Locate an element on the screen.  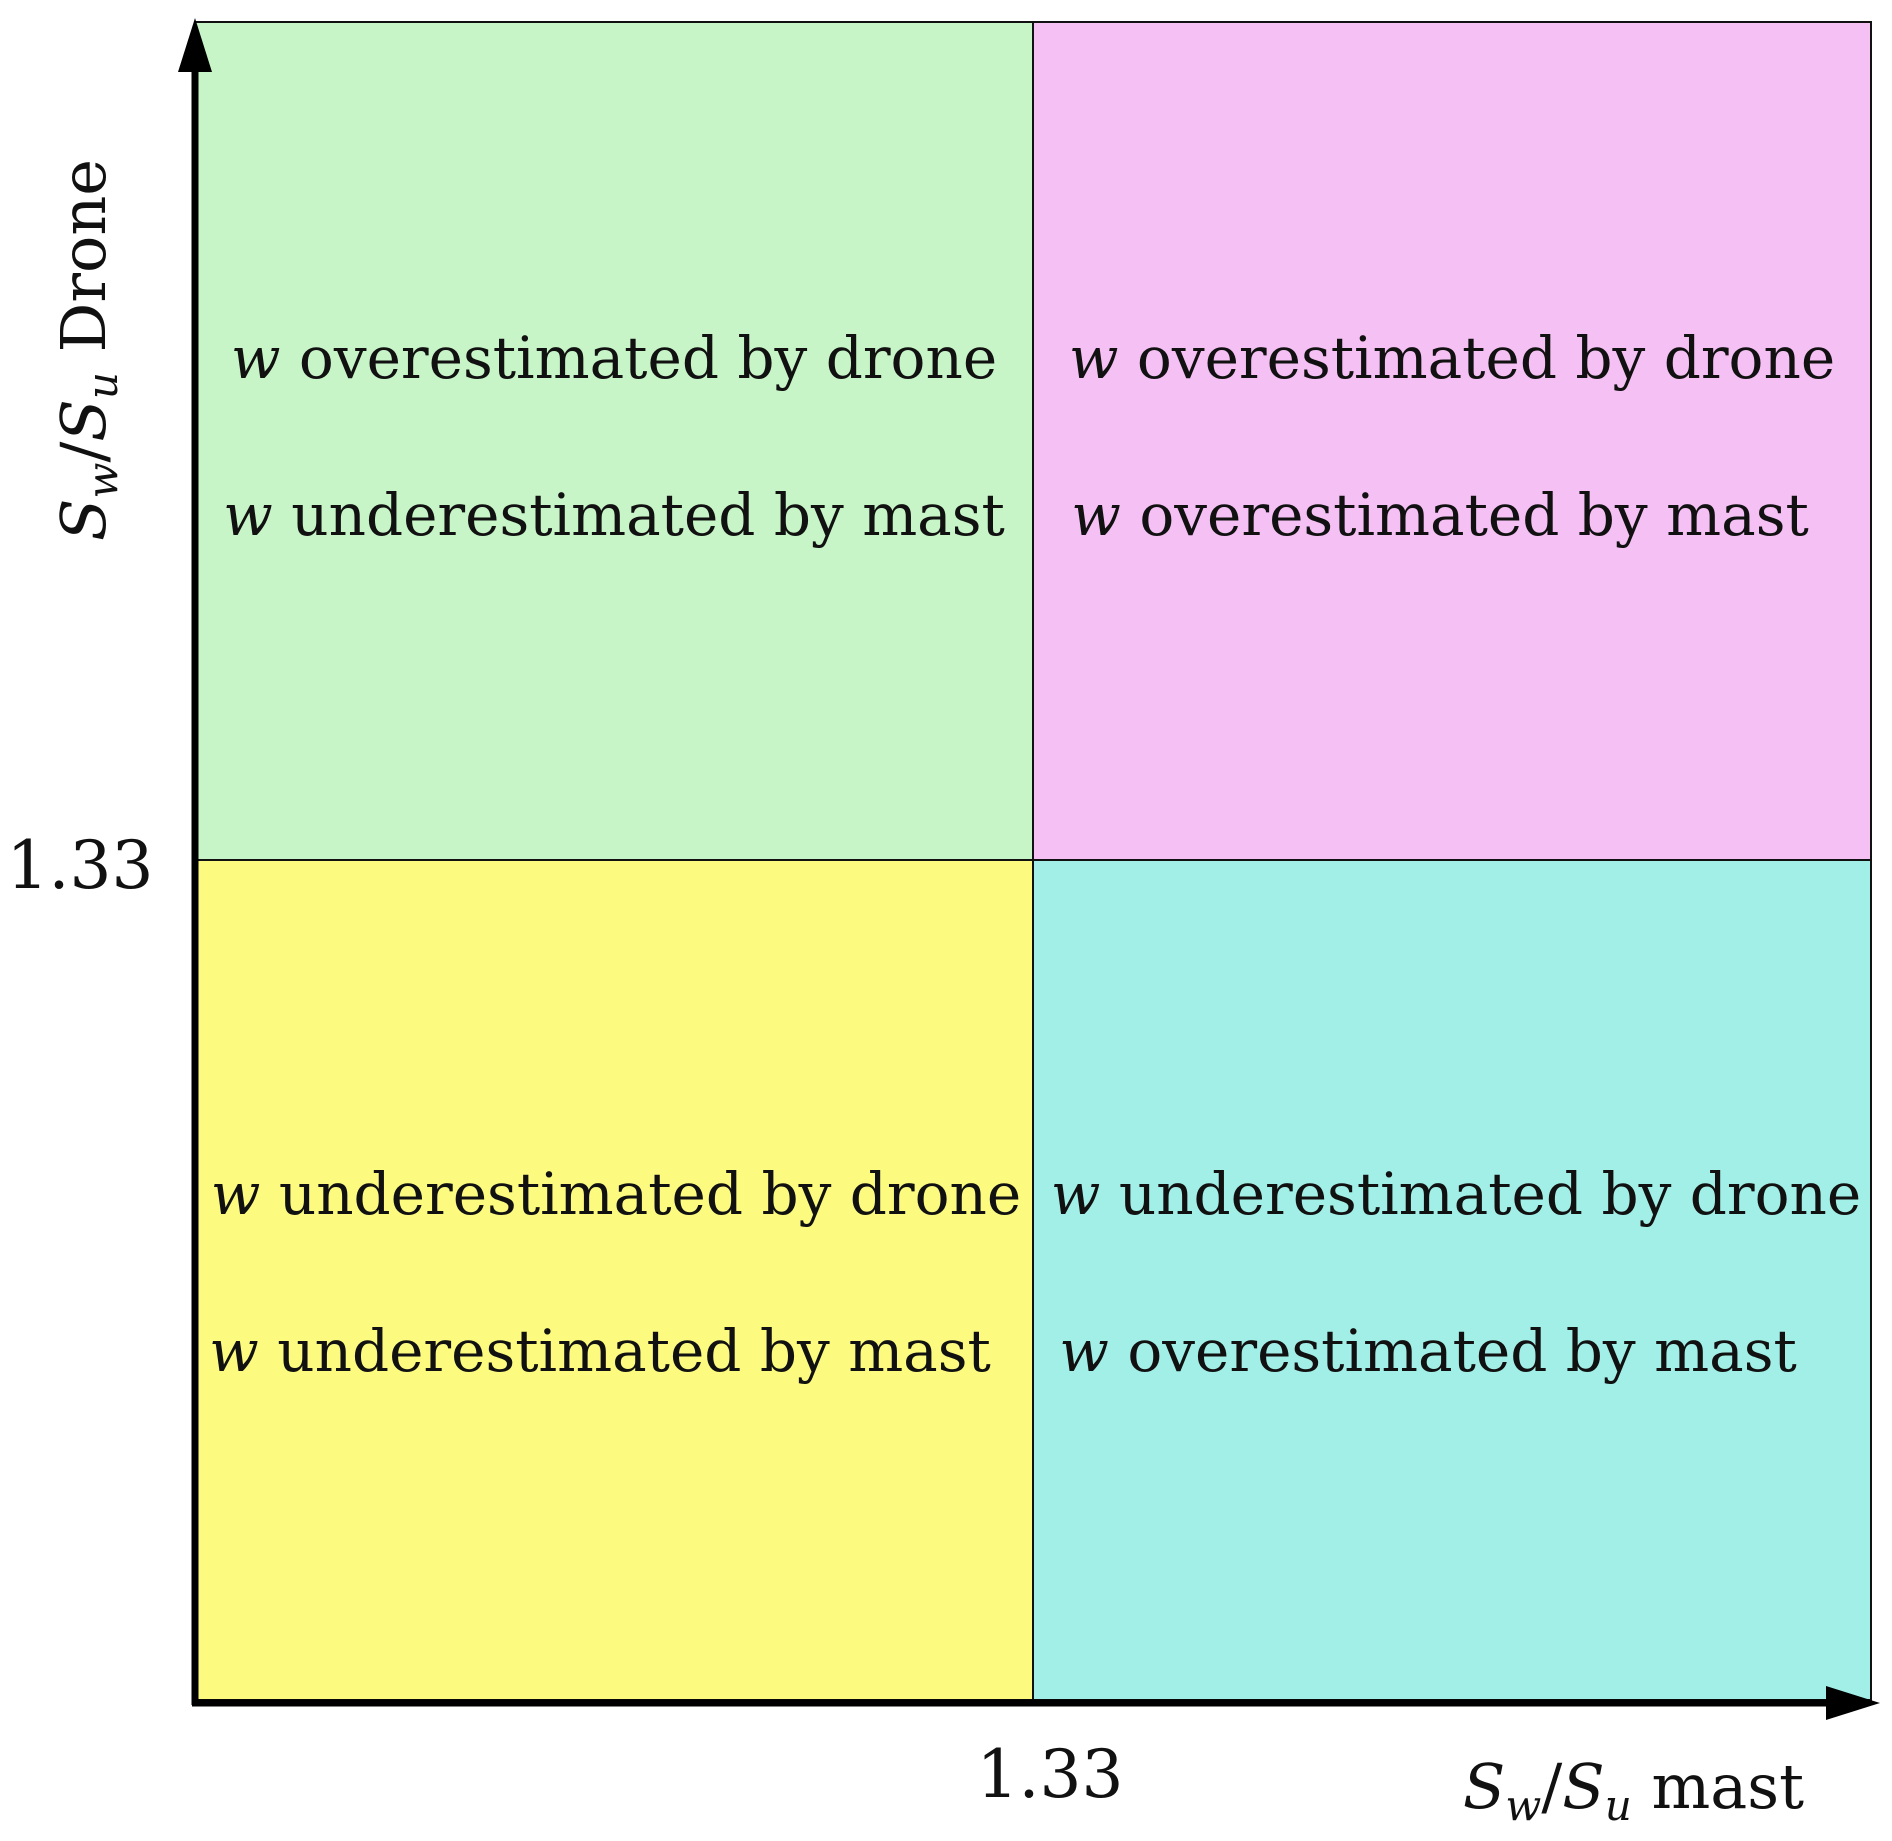
bottom-left-line-2-var: w is located at coordinates (234, 1351).